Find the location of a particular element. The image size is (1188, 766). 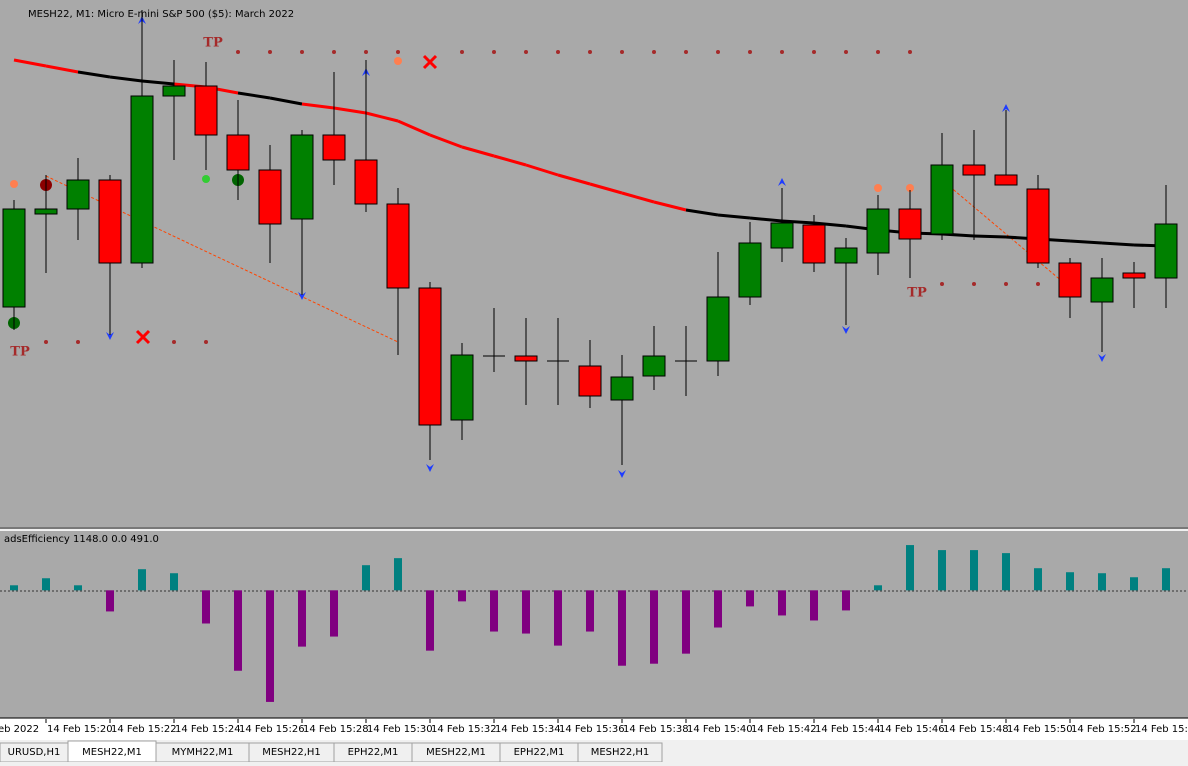

tab-label: URUSD,H1 is located at coordinates (34, 752).